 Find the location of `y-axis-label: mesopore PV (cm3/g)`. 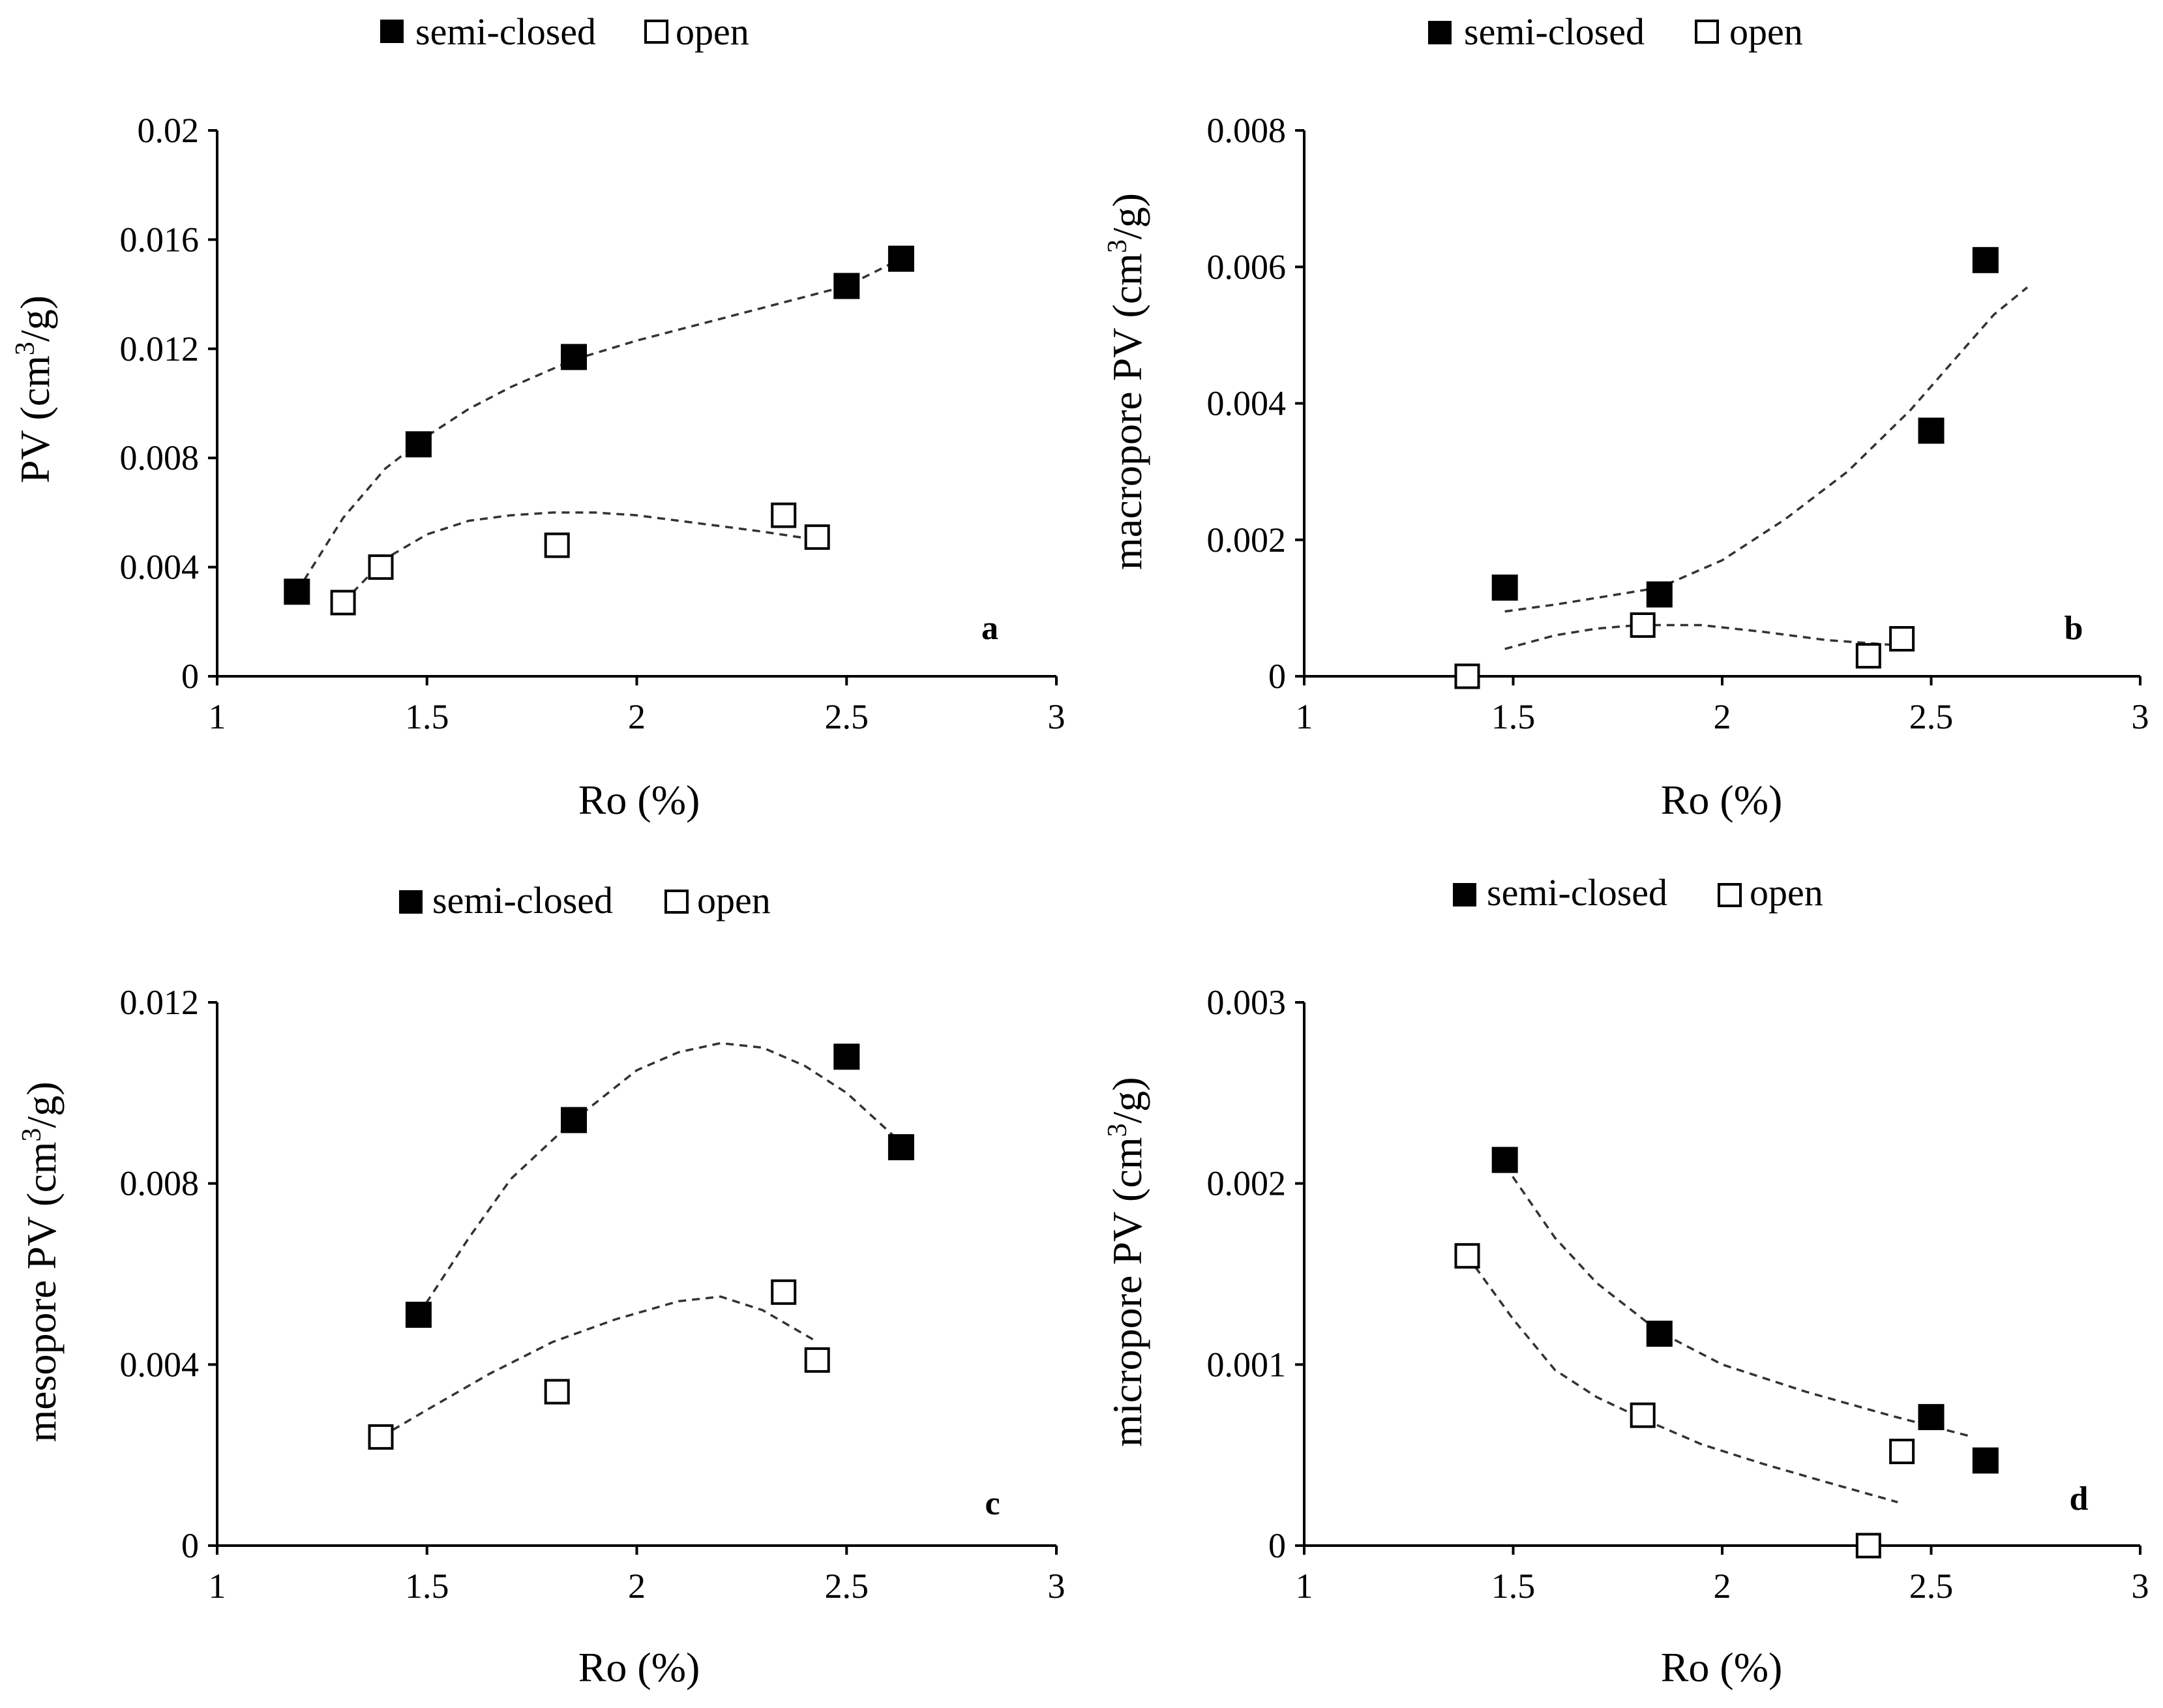

y-axis-label: mesopore PV (cm3/g) is located at coordinates (41, 1261).